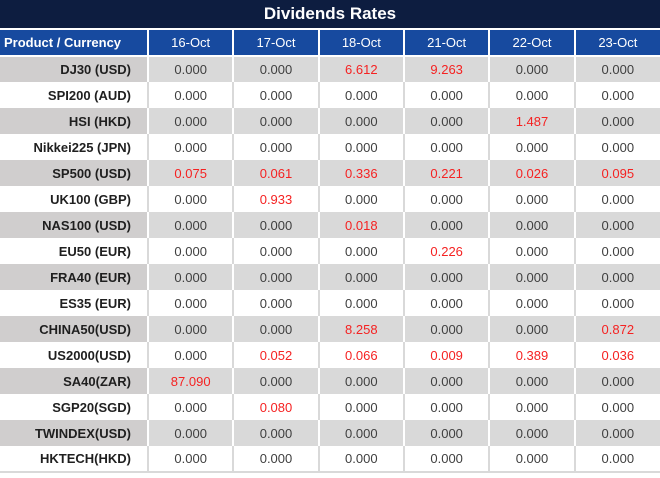  What do you see at coordinates (447, 43) in the screenshot?
I see `date-column-header: 21-Oct` at bounding box center [447, 43].